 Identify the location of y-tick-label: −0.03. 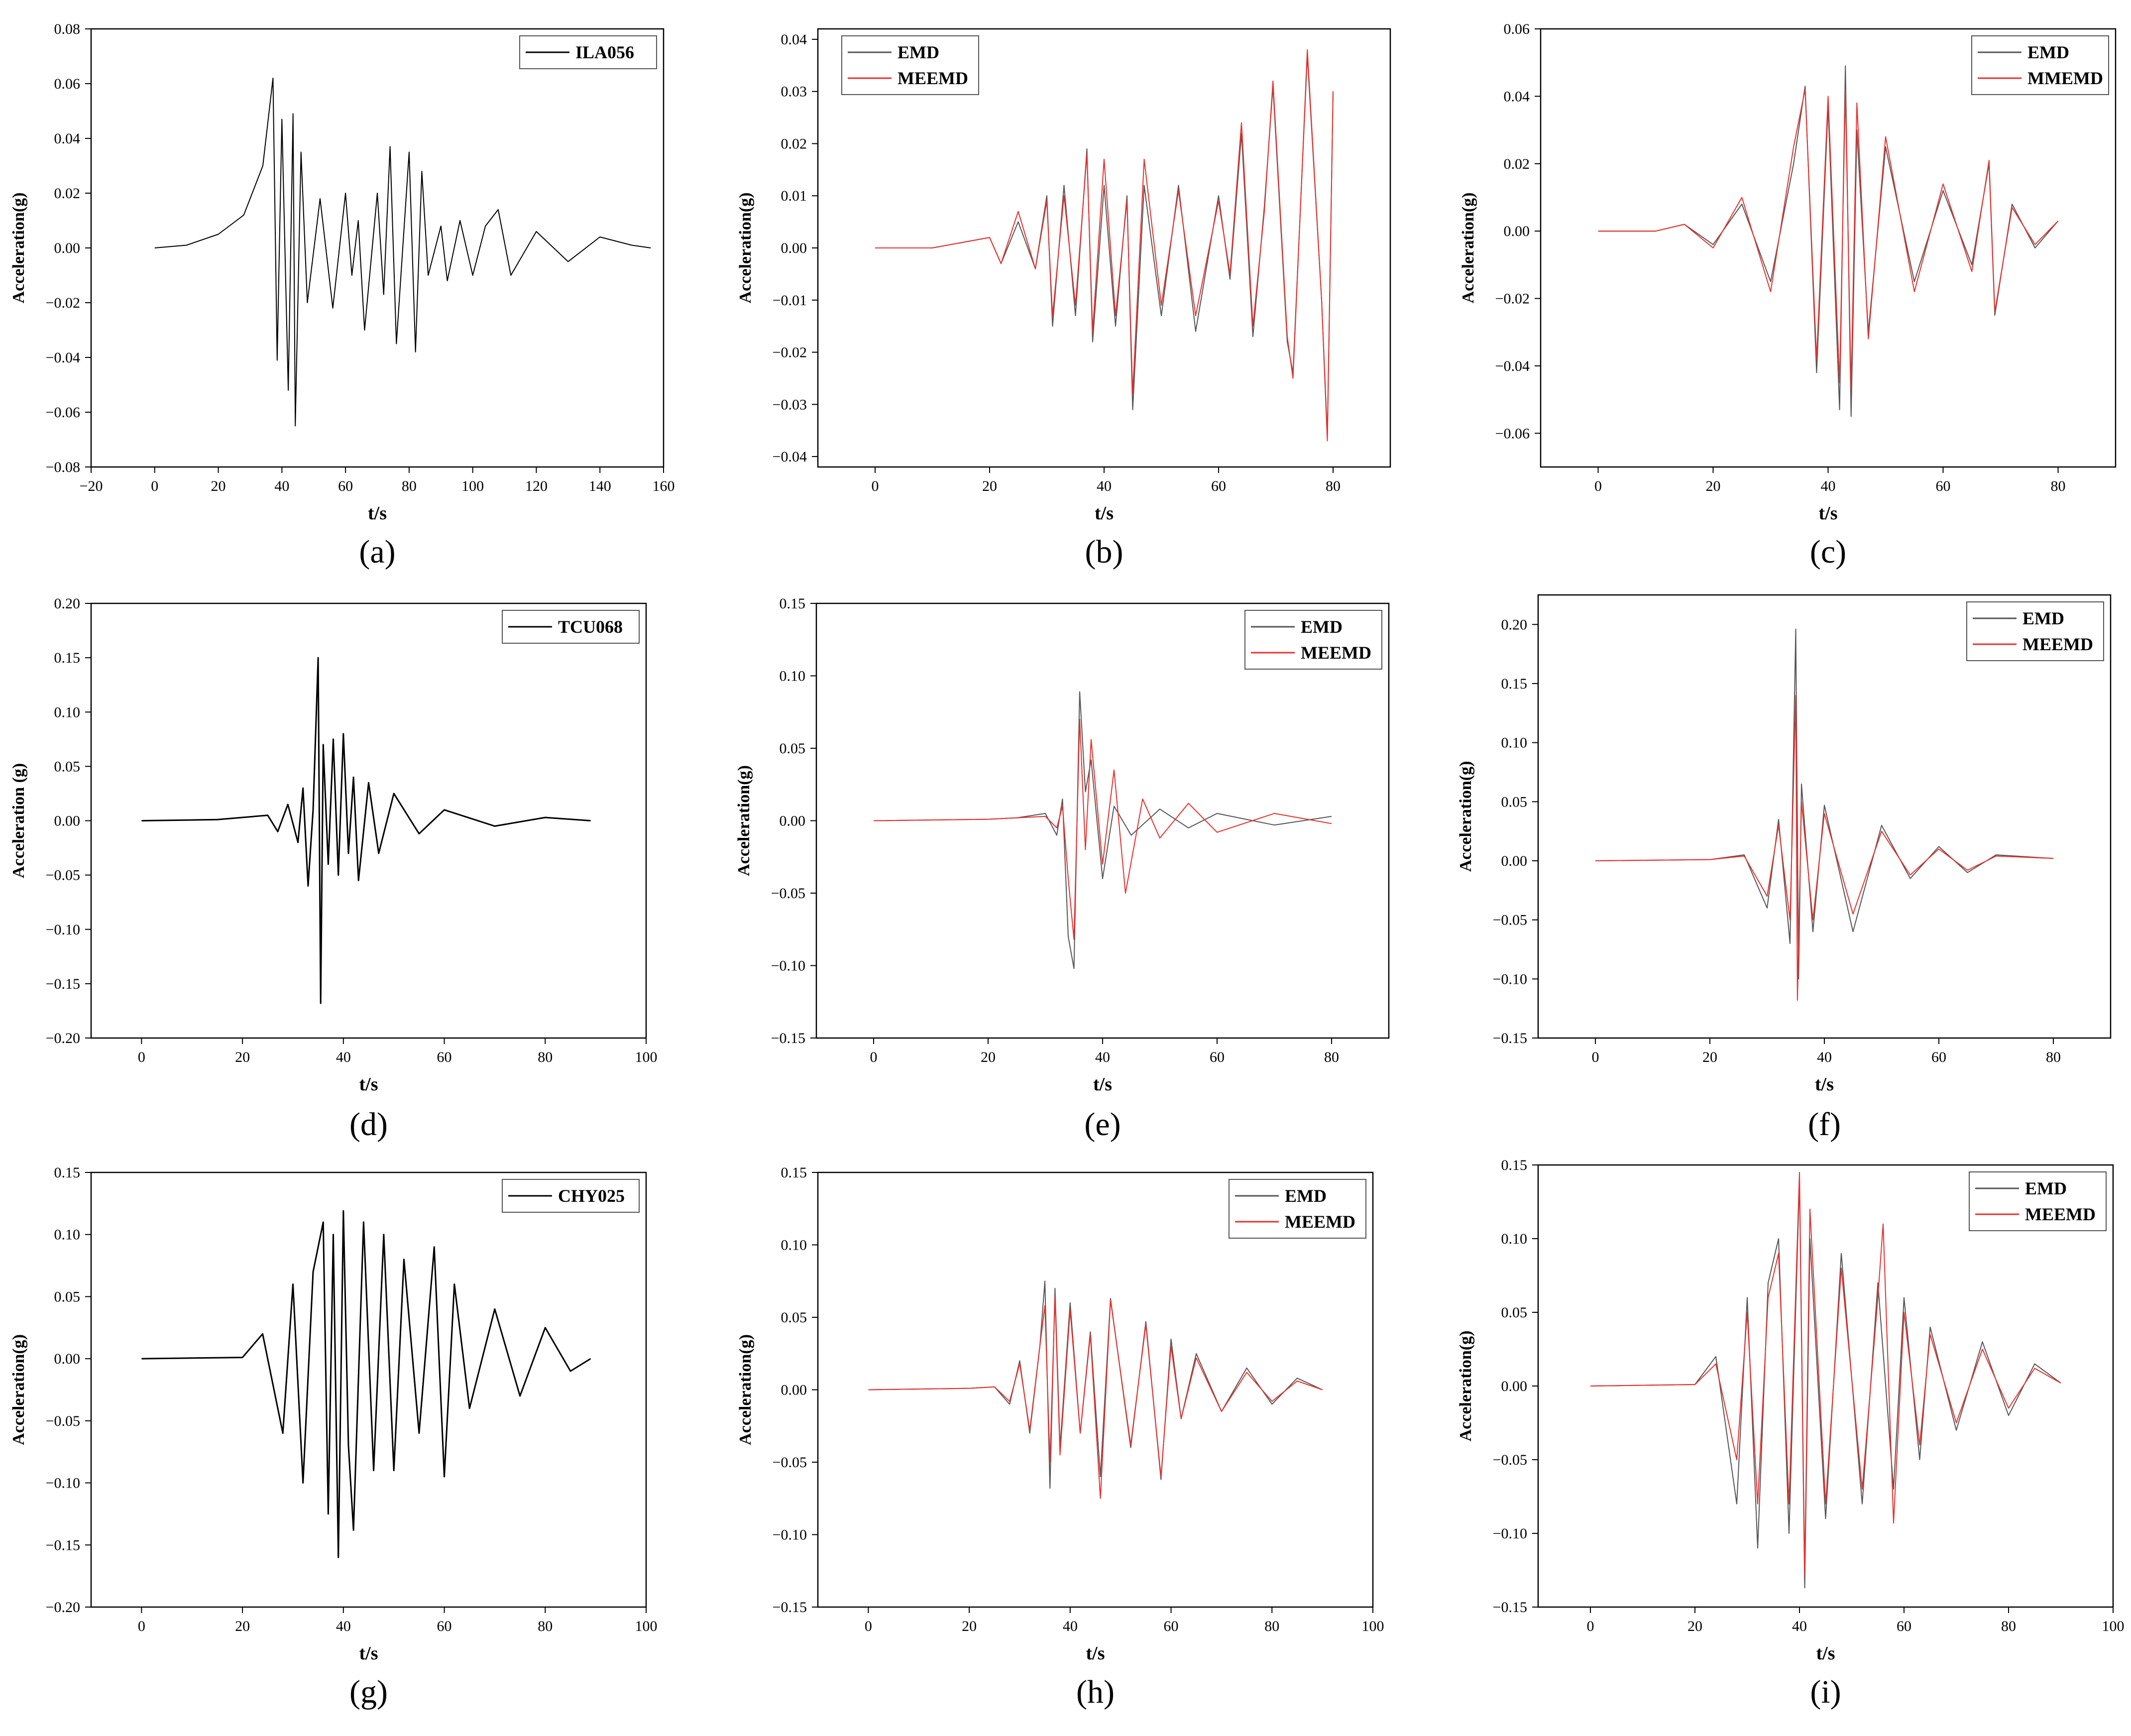
(790, 405).